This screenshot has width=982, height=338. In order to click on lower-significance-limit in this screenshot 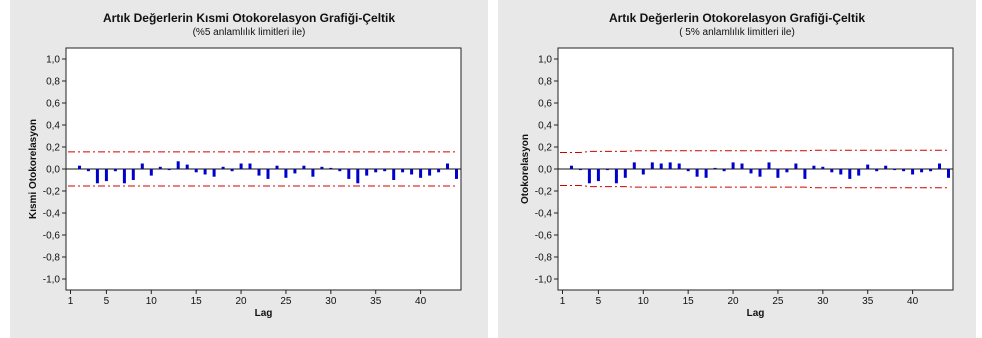, I will do `click(754, 187)`.